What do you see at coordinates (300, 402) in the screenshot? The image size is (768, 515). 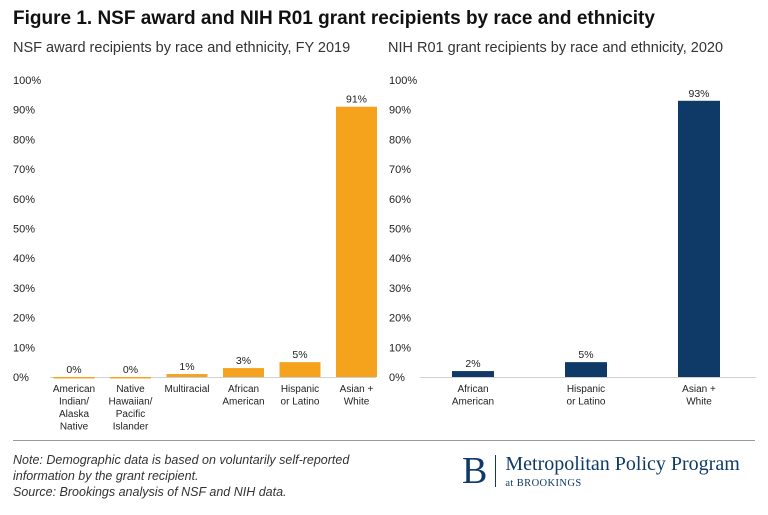 I see `nsf-category-label: or Latino` at bounding box center [300, 402].